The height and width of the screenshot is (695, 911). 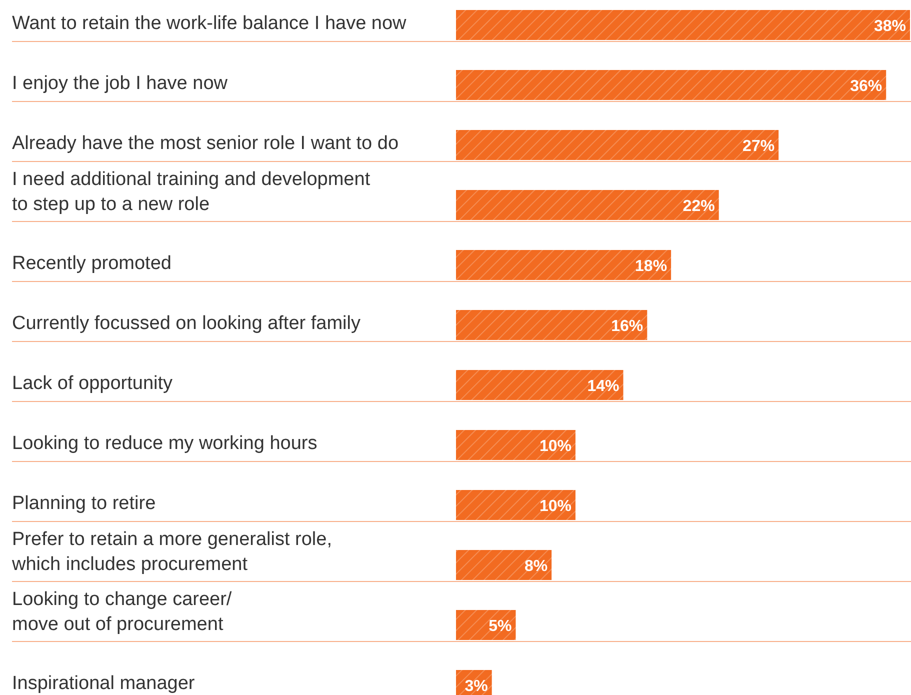 I want to click on y-tick-label: Currently focussed on looking after family, so click(x=186, y=323).